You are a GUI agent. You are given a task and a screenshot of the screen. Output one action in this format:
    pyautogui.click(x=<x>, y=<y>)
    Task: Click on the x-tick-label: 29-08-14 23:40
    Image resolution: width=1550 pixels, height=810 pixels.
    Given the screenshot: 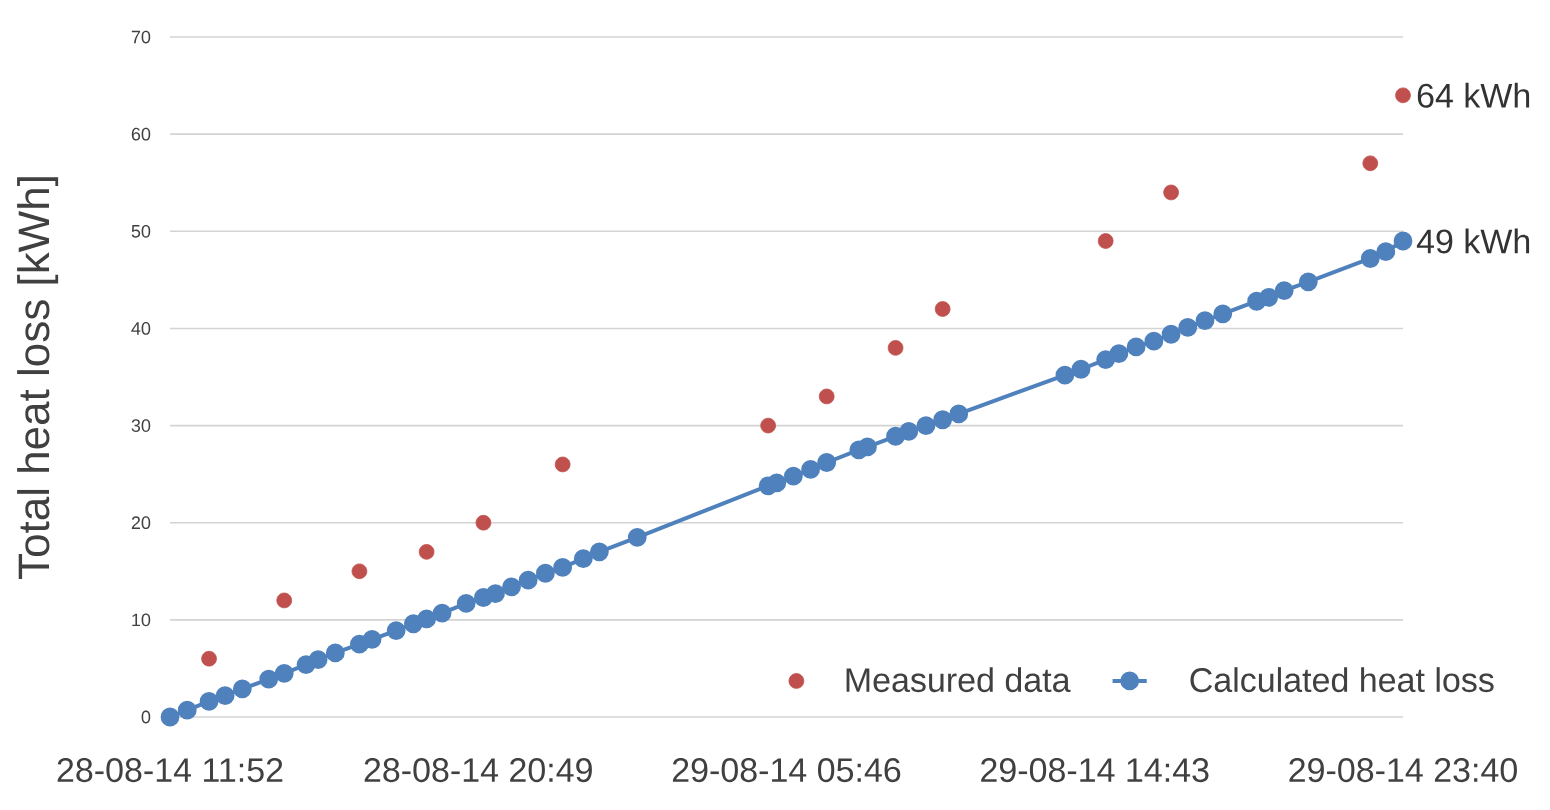 What is the action you would take?
    pyautogui.click(x=1403, y=770)
    